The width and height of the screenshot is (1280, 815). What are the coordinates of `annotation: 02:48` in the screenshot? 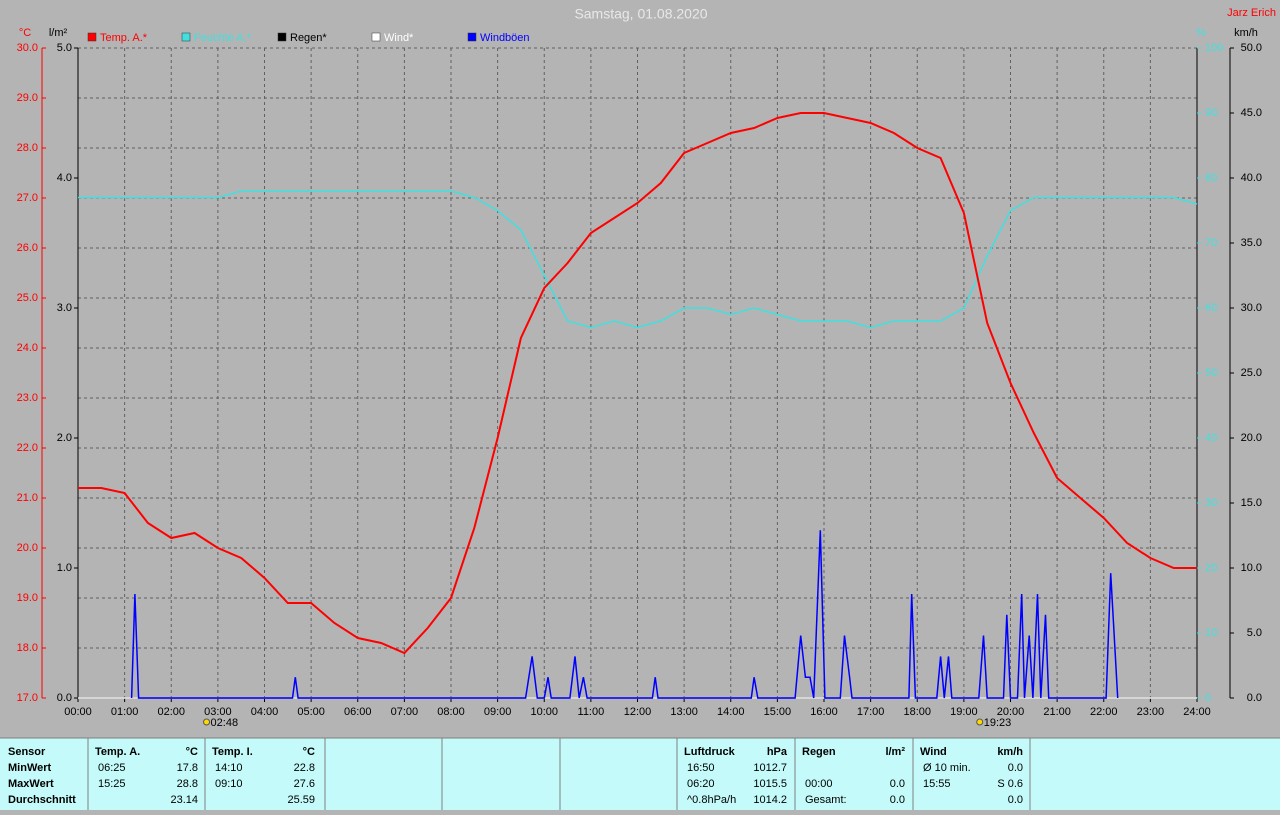 It's located at (225, 723).